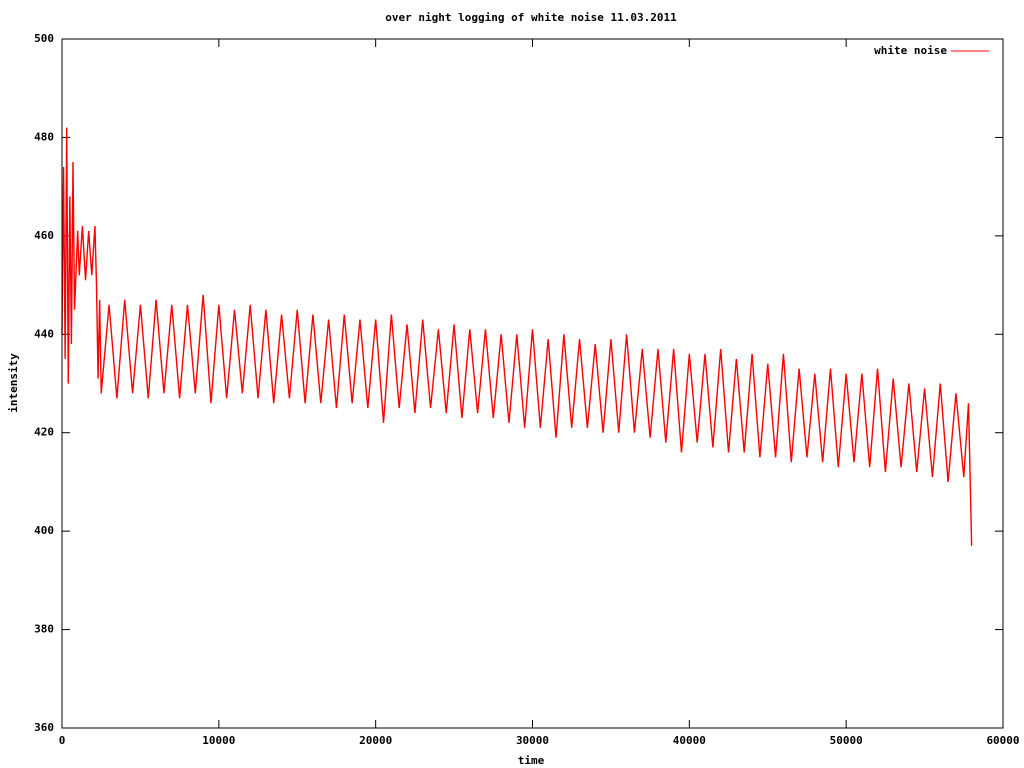 The height and width of the screenshot is (768, 1024). What do you see at coordinates (532, 740) in the screenshot?
I see `x-tick-label: 30000` at bounding box center [532, 740].